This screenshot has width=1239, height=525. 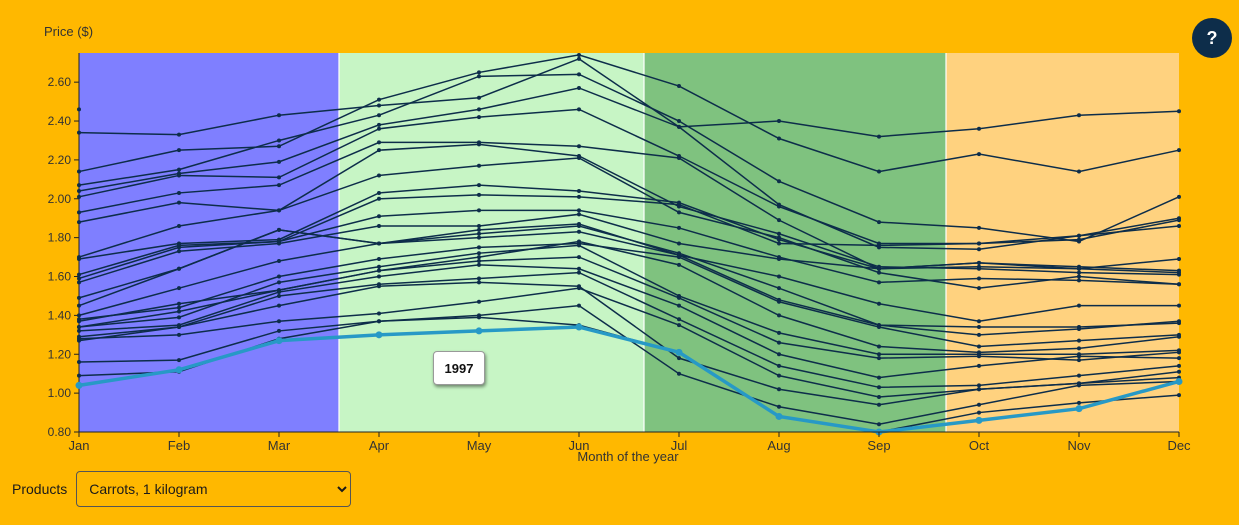 I want to click on y-axis: 0.80 1.00 1.20 1.40 1.60 1.80 2.00 2.20 2.40 2.60, so click(x=64, y=246).